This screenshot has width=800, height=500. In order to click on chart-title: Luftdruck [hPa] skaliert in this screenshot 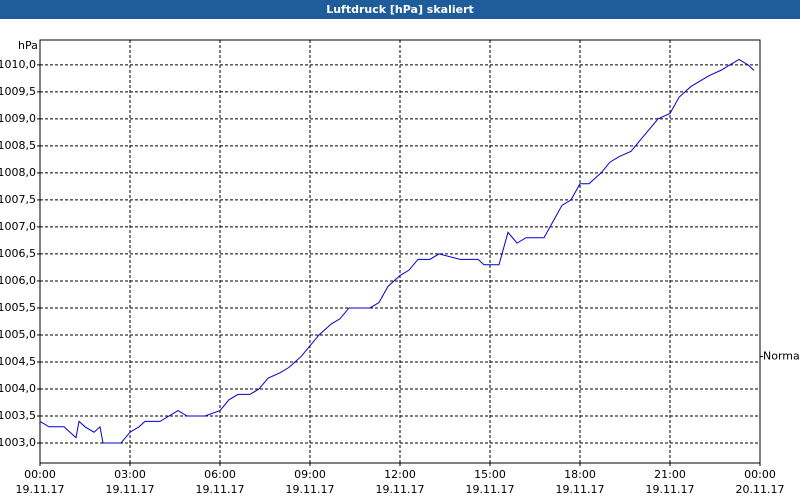, I will do `click(400, 9)`.